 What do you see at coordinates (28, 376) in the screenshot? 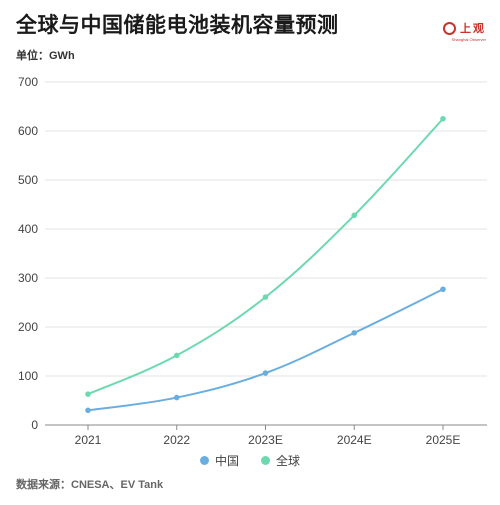
I see `y-tick-label: 100` at bounding box center [28, 376].